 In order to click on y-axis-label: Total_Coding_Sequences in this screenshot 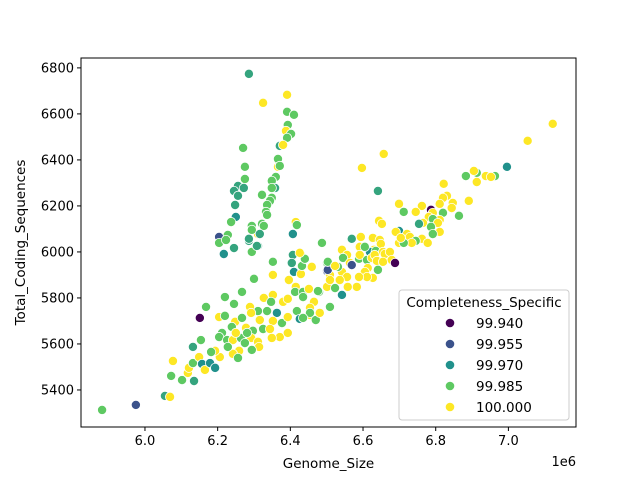, I will do `click(21, 243)`.